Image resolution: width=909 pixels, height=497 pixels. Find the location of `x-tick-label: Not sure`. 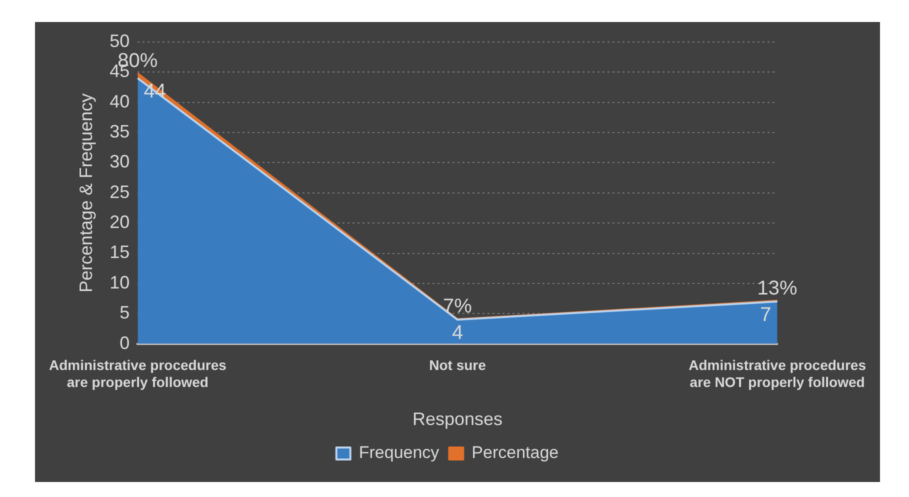

x-tick-label: Not sure is located at coordinates (457, 365).